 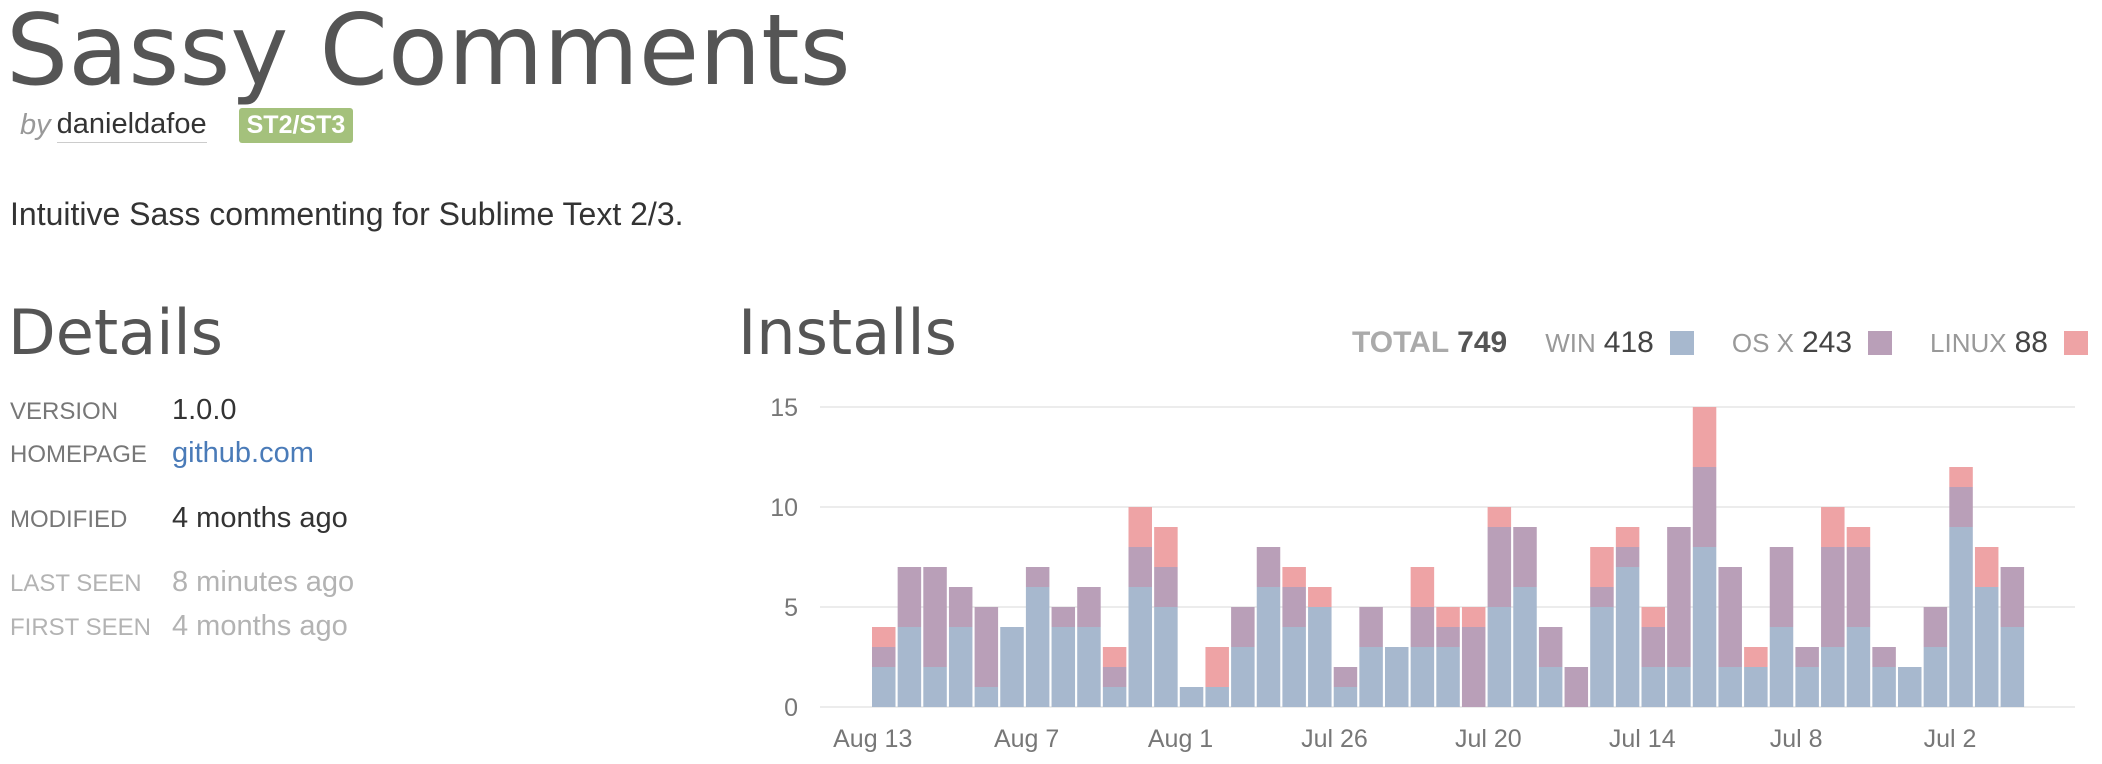 I want to click on linux-label: LINUX, so click(x=1968, y=342).